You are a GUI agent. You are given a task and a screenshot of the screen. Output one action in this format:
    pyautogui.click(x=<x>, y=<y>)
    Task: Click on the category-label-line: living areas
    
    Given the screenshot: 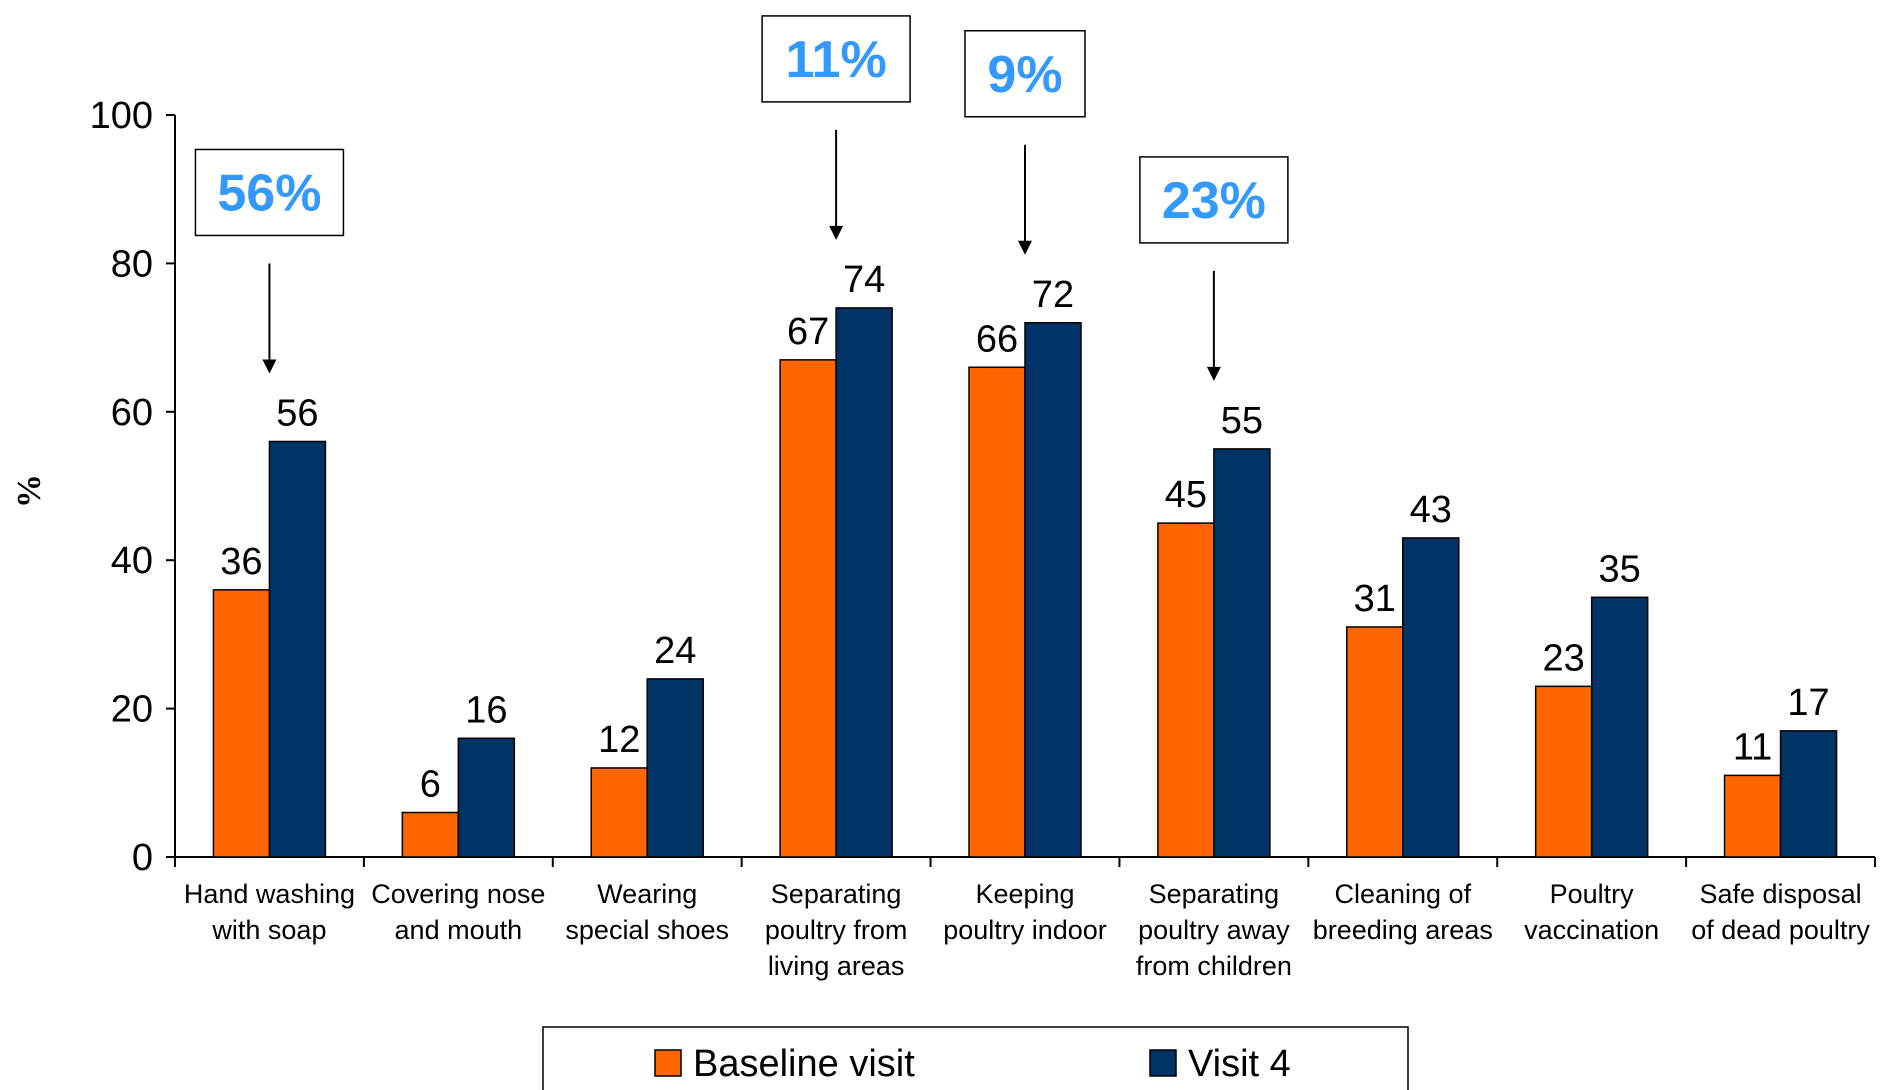 What is the action you would take?
    pyautogui.click(x=836, y=966)
    